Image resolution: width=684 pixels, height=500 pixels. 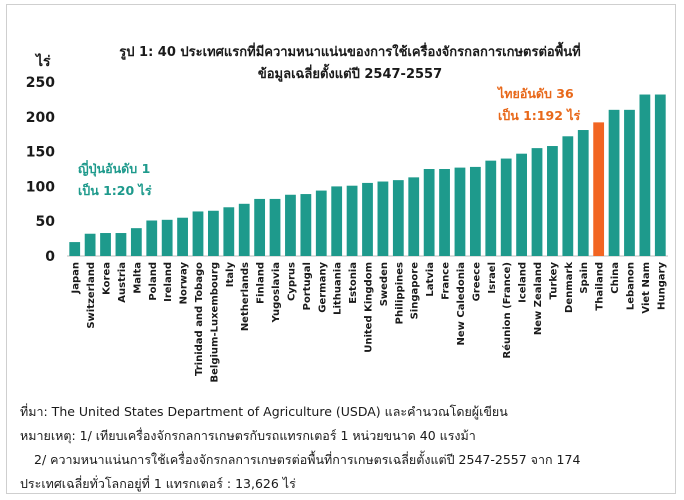 What do you see at coordinates (430, 279) in the screenshot?
I see `x-tick-label: Latvia` at bounding box center [430, 279].